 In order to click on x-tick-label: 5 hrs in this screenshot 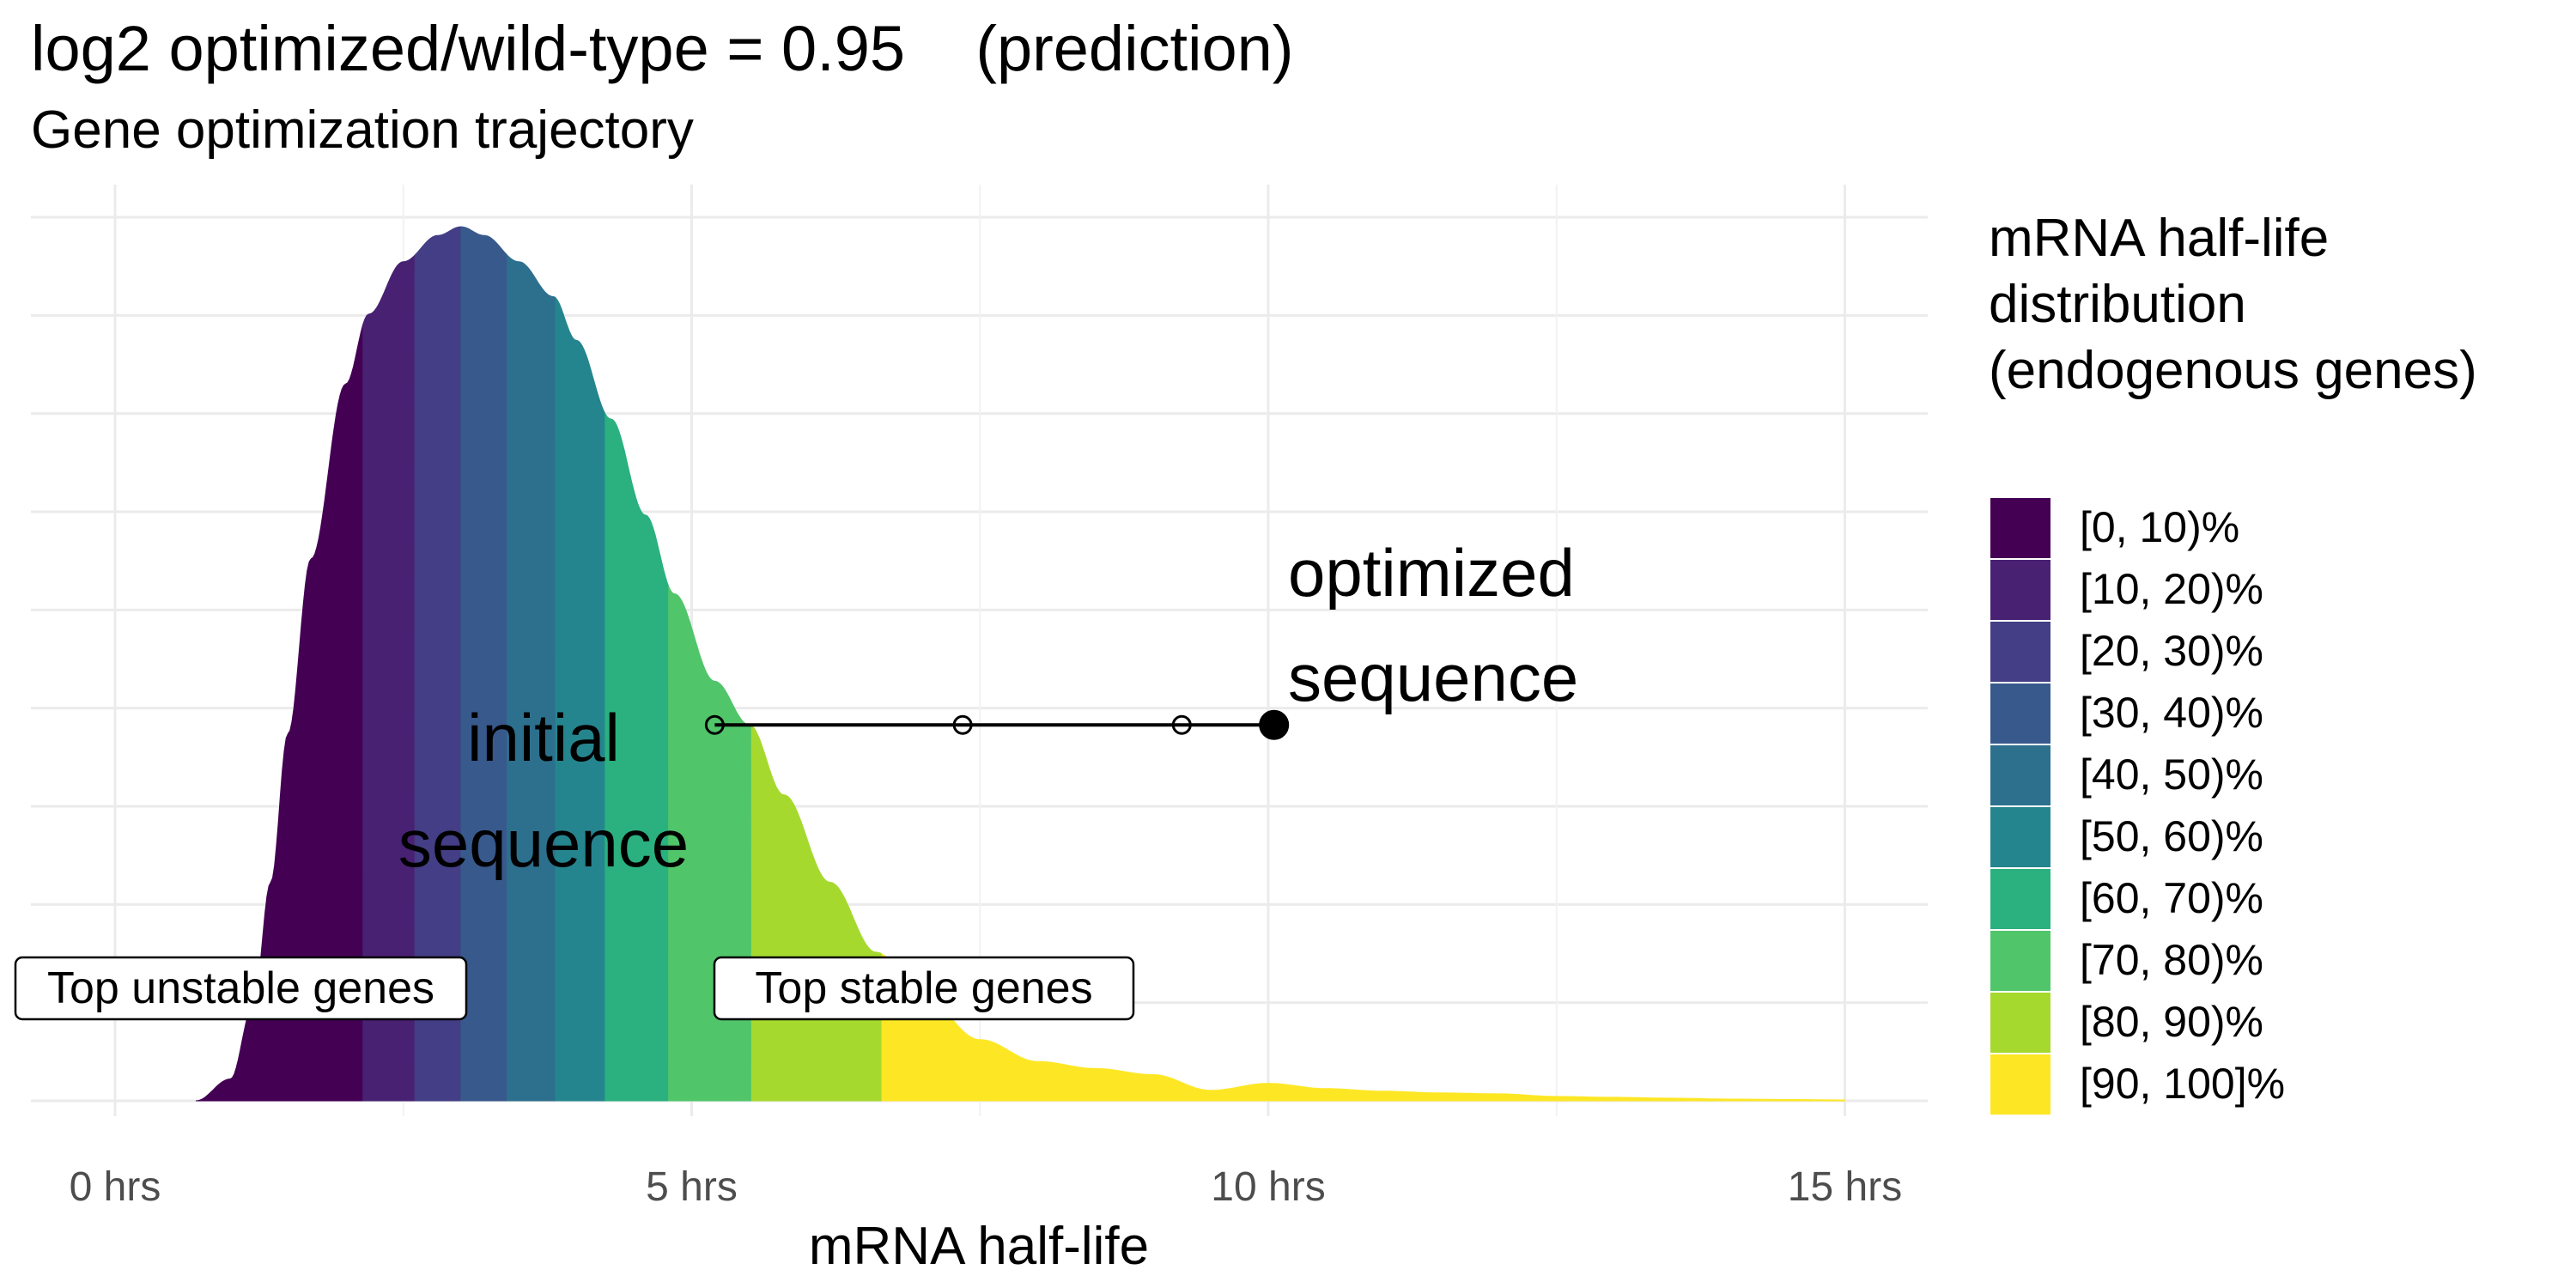, I will do `click(692, 1187)`.